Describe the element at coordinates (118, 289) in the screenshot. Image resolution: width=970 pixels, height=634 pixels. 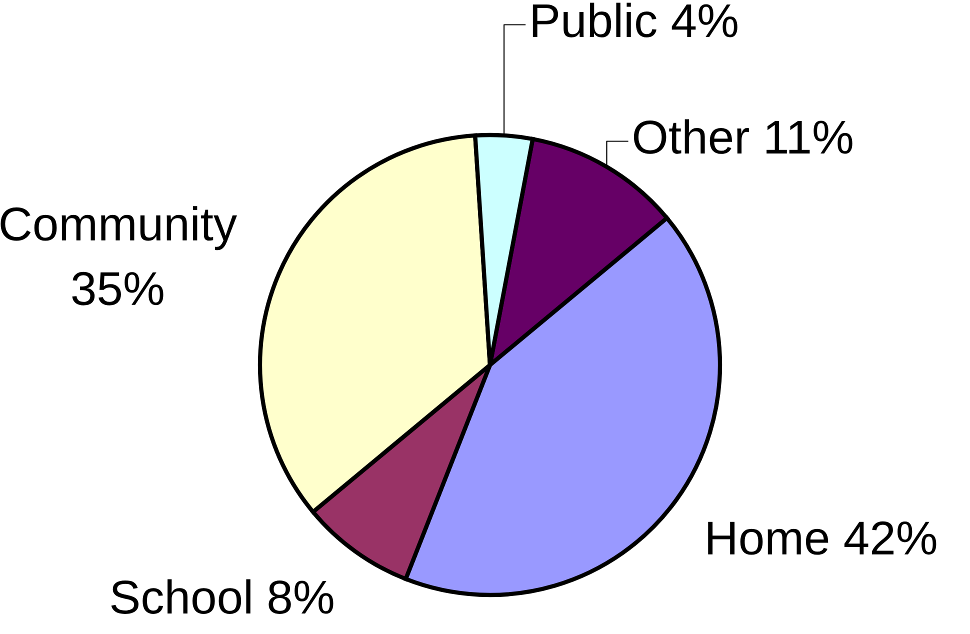
I see `data-label: 35%` at that location.